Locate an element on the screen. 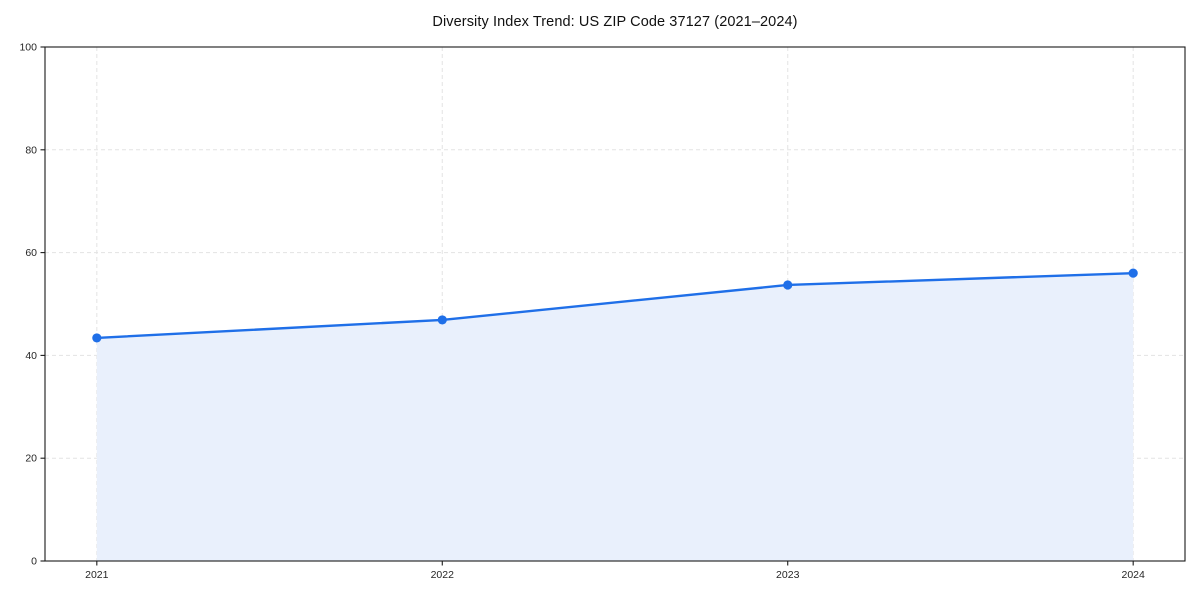 The height and width of the screenshot is (600, 1200). data-point-2022 is located at coordinates (442, 320).